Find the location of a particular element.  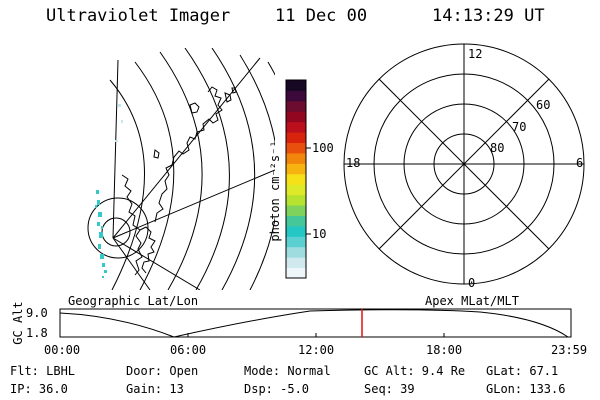

pole-circle is located at coordinates (118, 228).